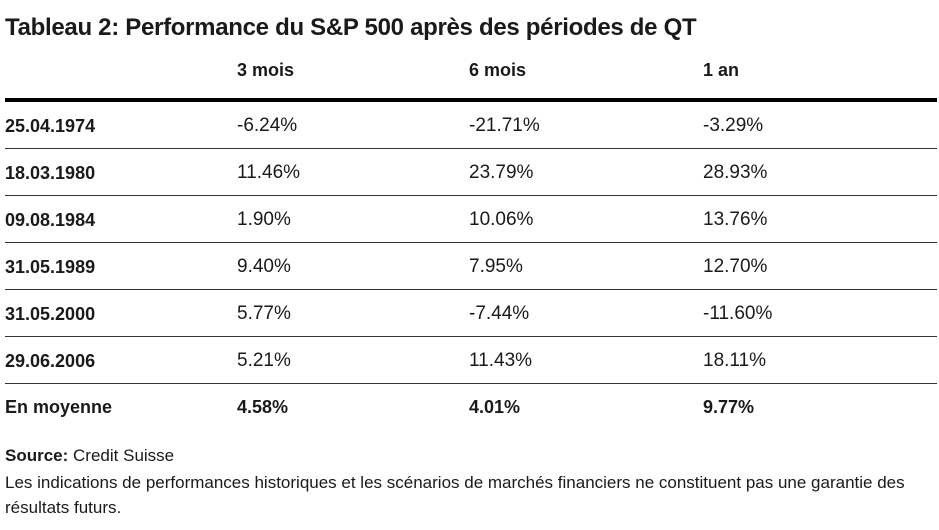  I want to click on cell-3-months: 11.46%, so click(269, 172).